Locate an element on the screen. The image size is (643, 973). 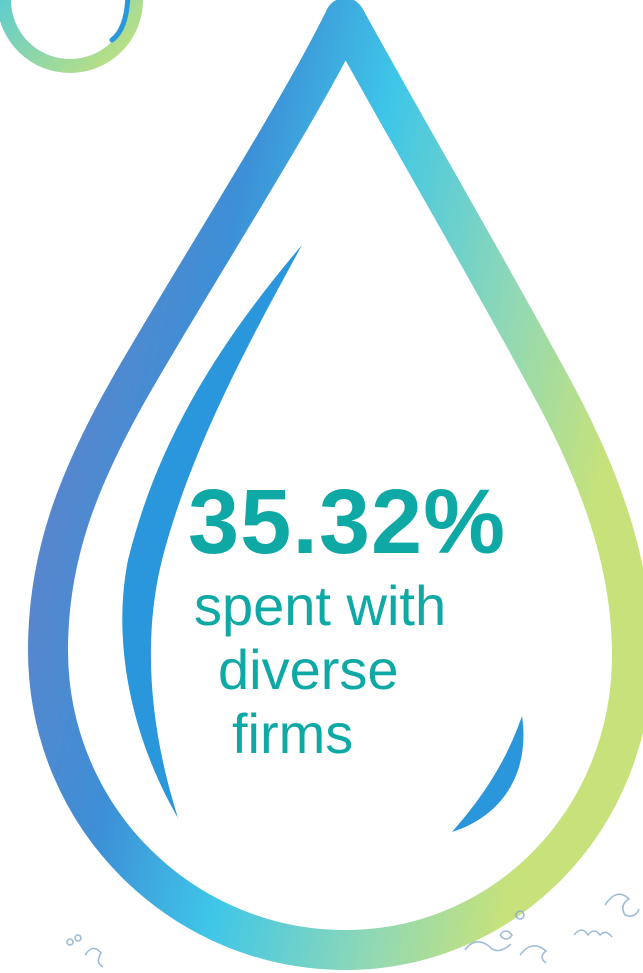
inner-highlight-swoosh-icon is located at coordinates (488, 774).